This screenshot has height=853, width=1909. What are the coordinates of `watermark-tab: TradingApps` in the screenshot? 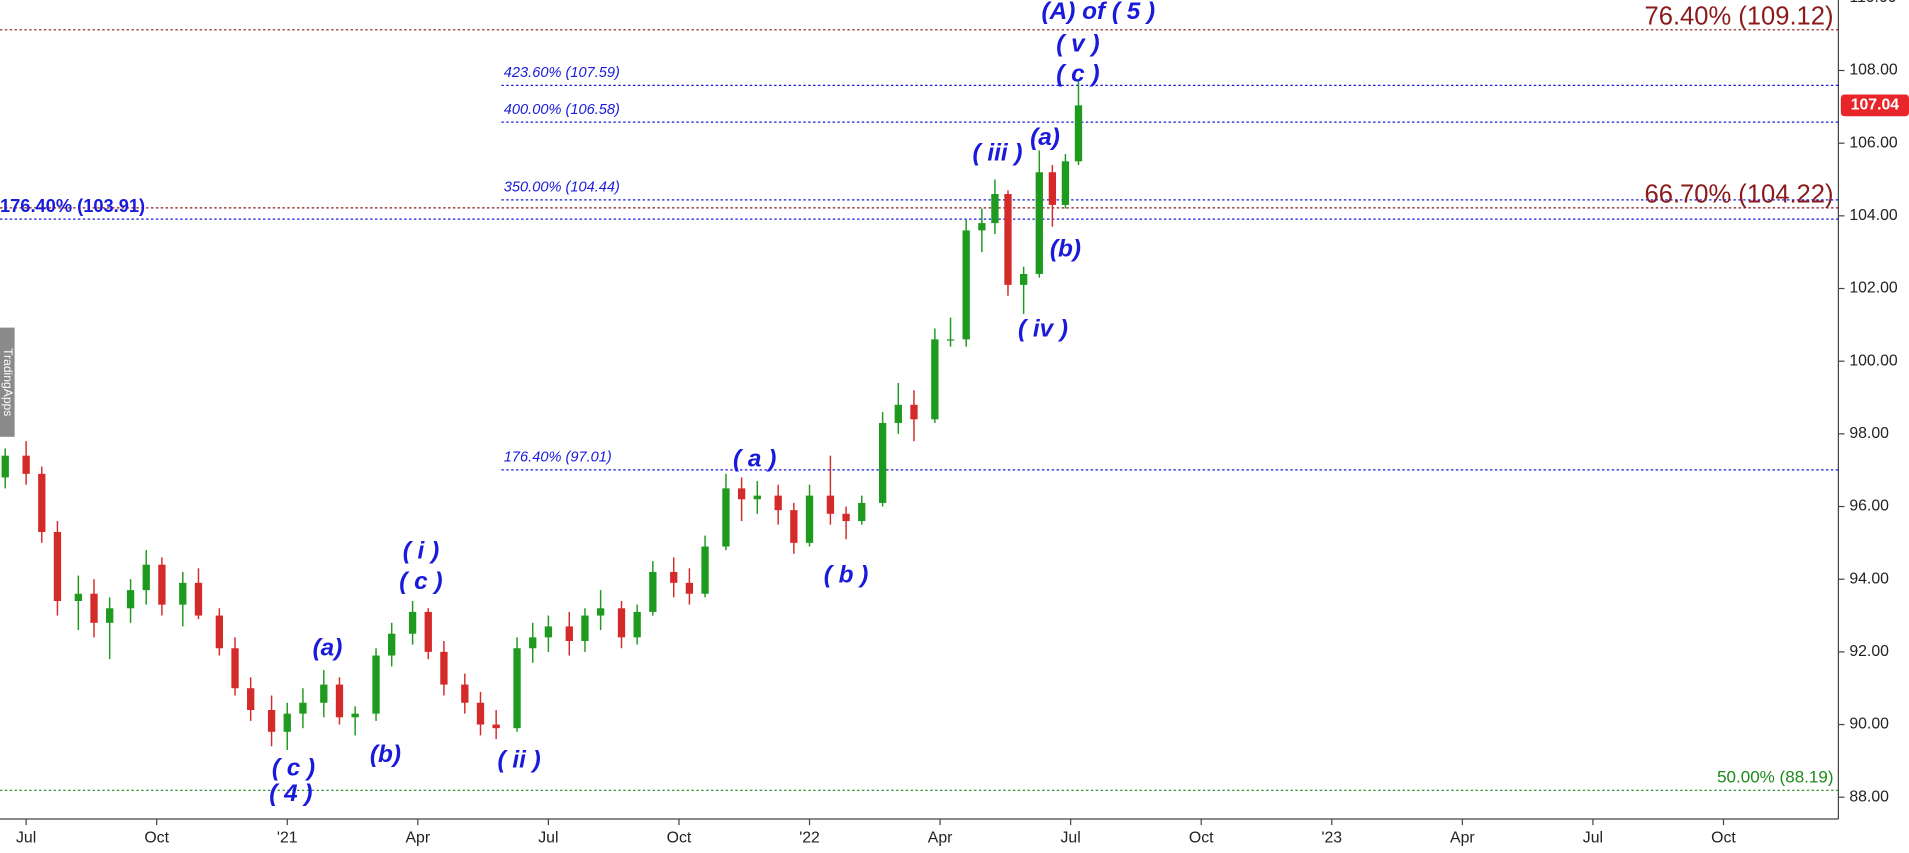 It's located at (7, 382).